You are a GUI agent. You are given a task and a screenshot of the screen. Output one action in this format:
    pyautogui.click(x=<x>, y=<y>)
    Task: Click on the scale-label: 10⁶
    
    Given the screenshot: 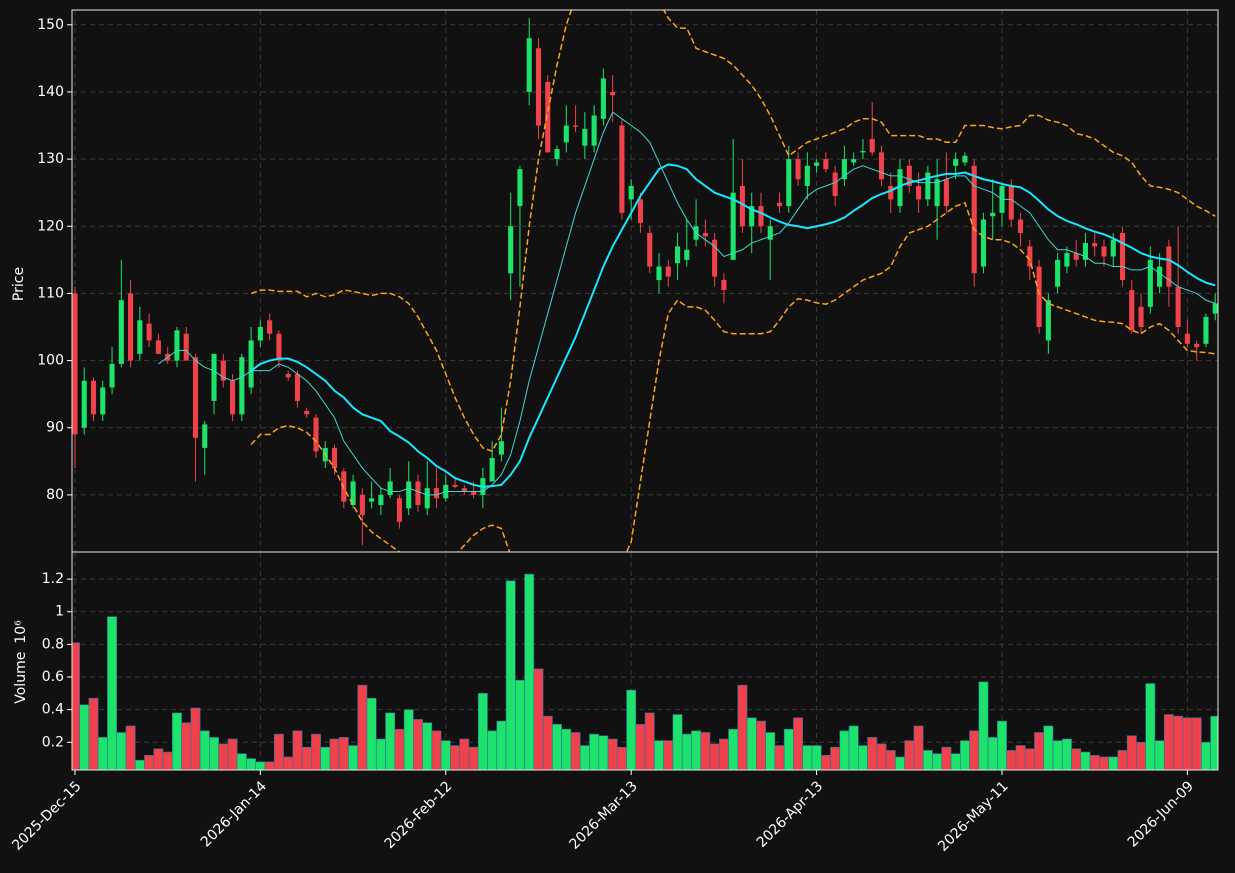 What is the action you would take?
    pyautogui.click(x=21, y=632)
    